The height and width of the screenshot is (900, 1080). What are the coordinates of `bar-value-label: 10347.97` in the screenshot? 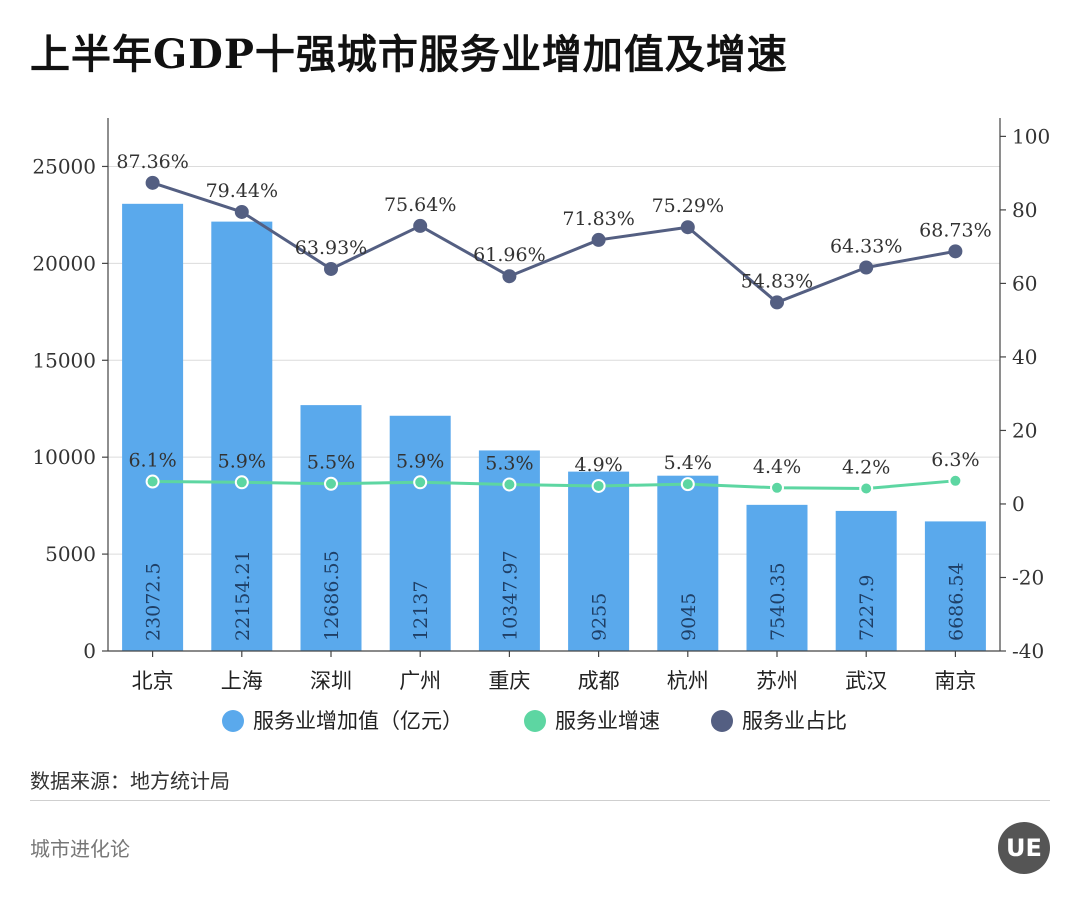 It's located at (510, 595).